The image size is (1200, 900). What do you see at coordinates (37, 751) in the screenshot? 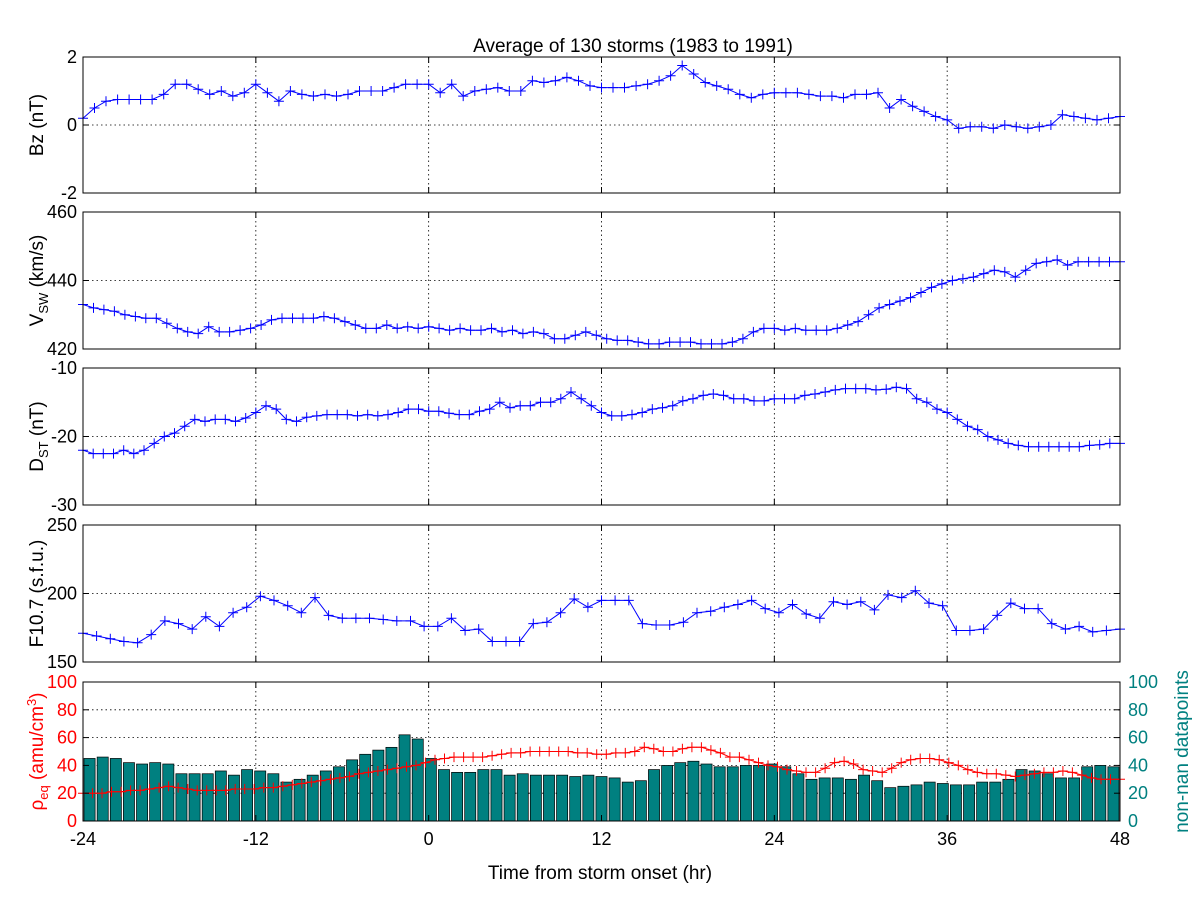
I see `y-axis-label: ρeq (amu/cm3)` at bounding box center [37, 751].